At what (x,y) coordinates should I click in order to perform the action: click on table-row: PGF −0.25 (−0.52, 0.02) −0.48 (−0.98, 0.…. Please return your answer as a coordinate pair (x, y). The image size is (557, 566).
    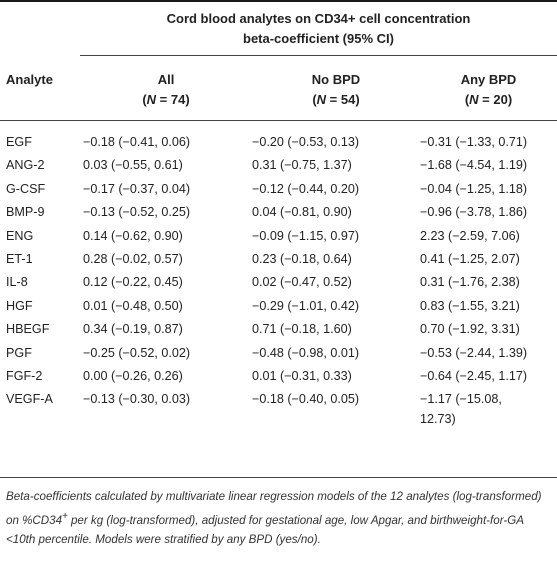
    Looking at the image, I should click on (278, 354).